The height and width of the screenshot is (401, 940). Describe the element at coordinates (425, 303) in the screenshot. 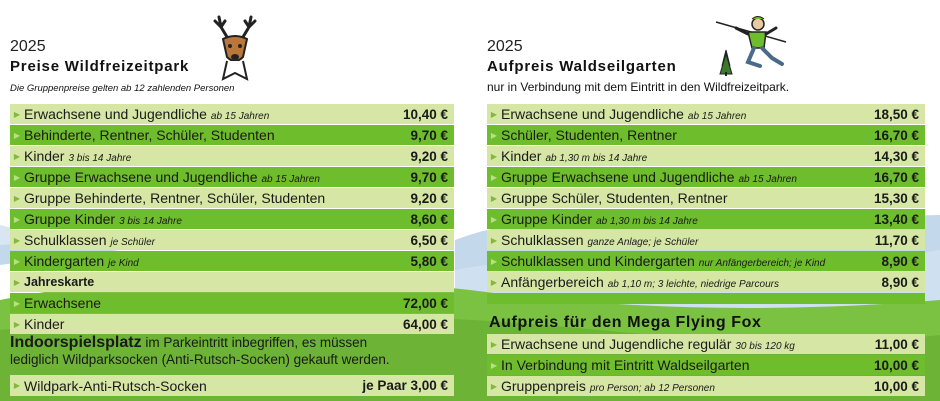

I see `price-value: 72,00 €` at that location.